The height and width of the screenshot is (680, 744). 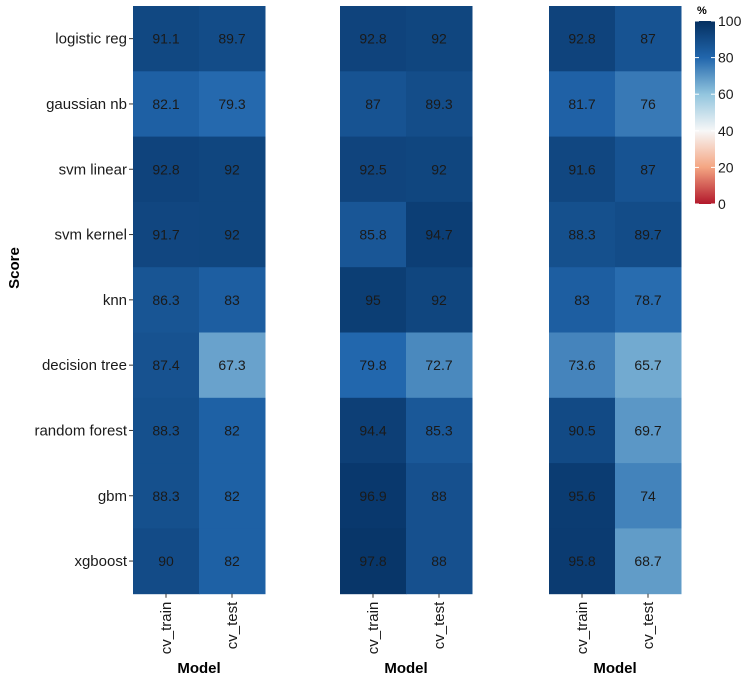 What do you see at coordinates (726, 167) in the screenshot?
I see `legend-tick-label: 20` at bounding box center [726, 167].